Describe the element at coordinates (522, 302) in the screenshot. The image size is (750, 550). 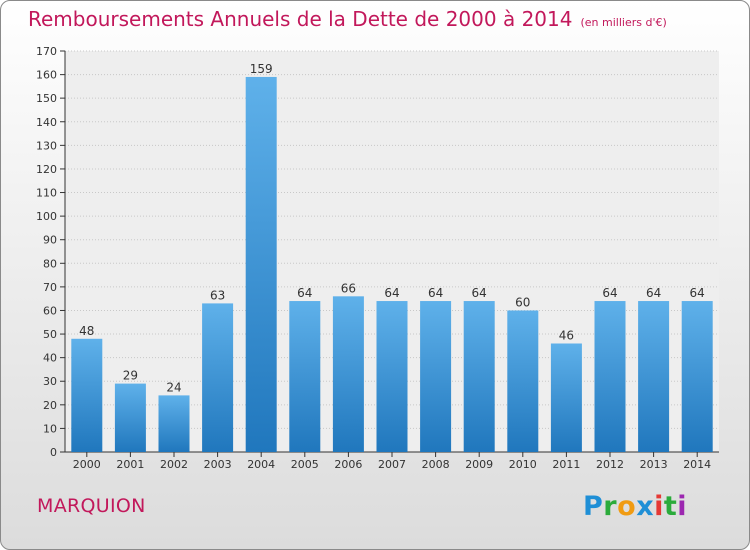
I see `bar-value-label: 60` at that location.